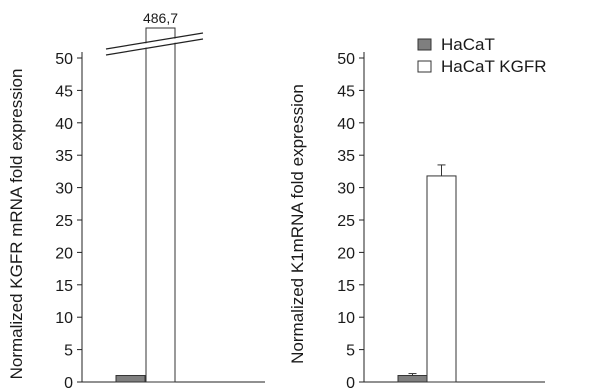  What do you see at coordinates (482, 55) in the screenshot?
I see `legend: HaCaT HaCaT KGFR` at bounding box center [482, 55].